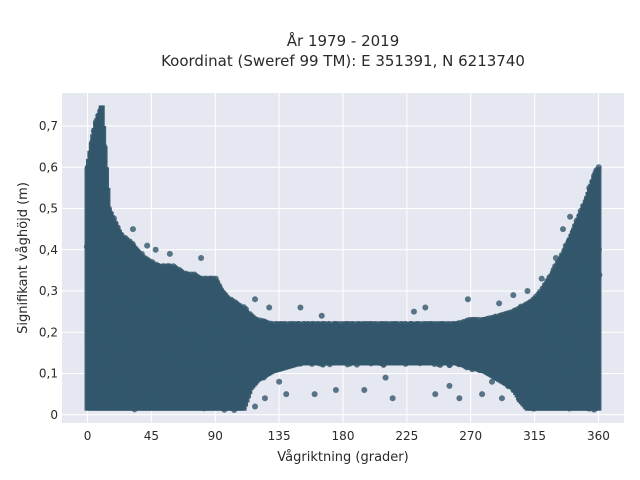  I want to click on y-axis-label: Signifikant våghöjd (m), so click(23, 258).